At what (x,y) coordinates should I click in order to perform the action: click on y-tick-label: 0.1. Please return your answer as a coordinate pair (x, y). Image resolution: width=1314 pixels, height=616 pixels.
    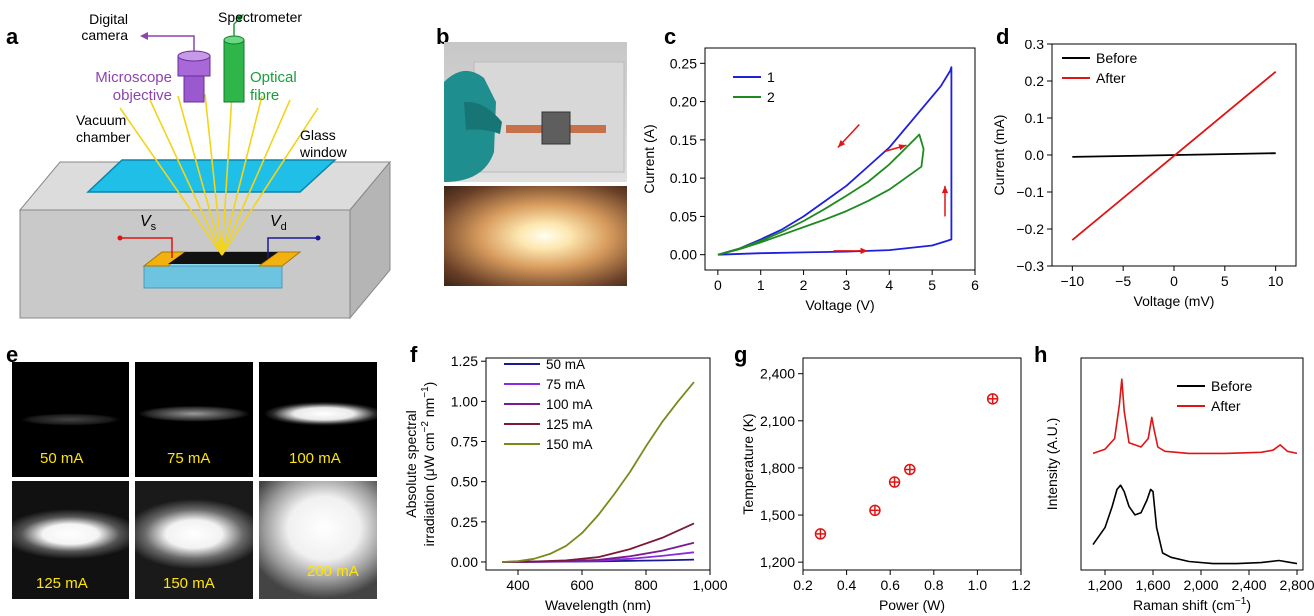
    Looking at the image, I should click on (1035, 118).